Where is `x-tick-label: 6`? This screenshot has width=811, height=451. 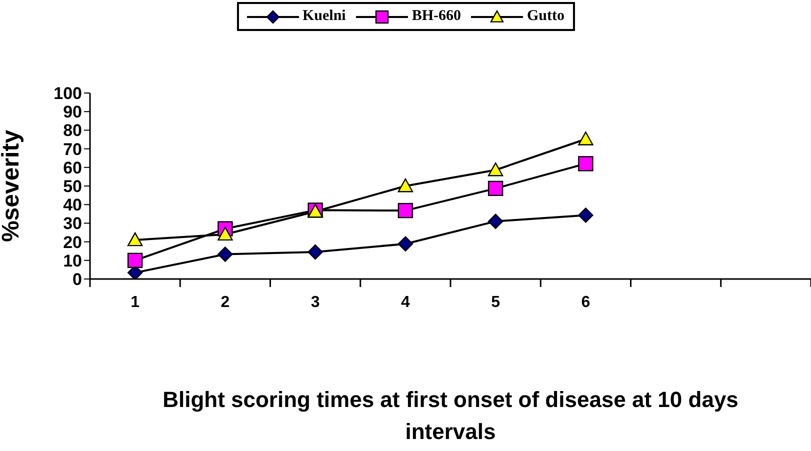
x-tick-label: 6 is located at coordinates (585, 302).